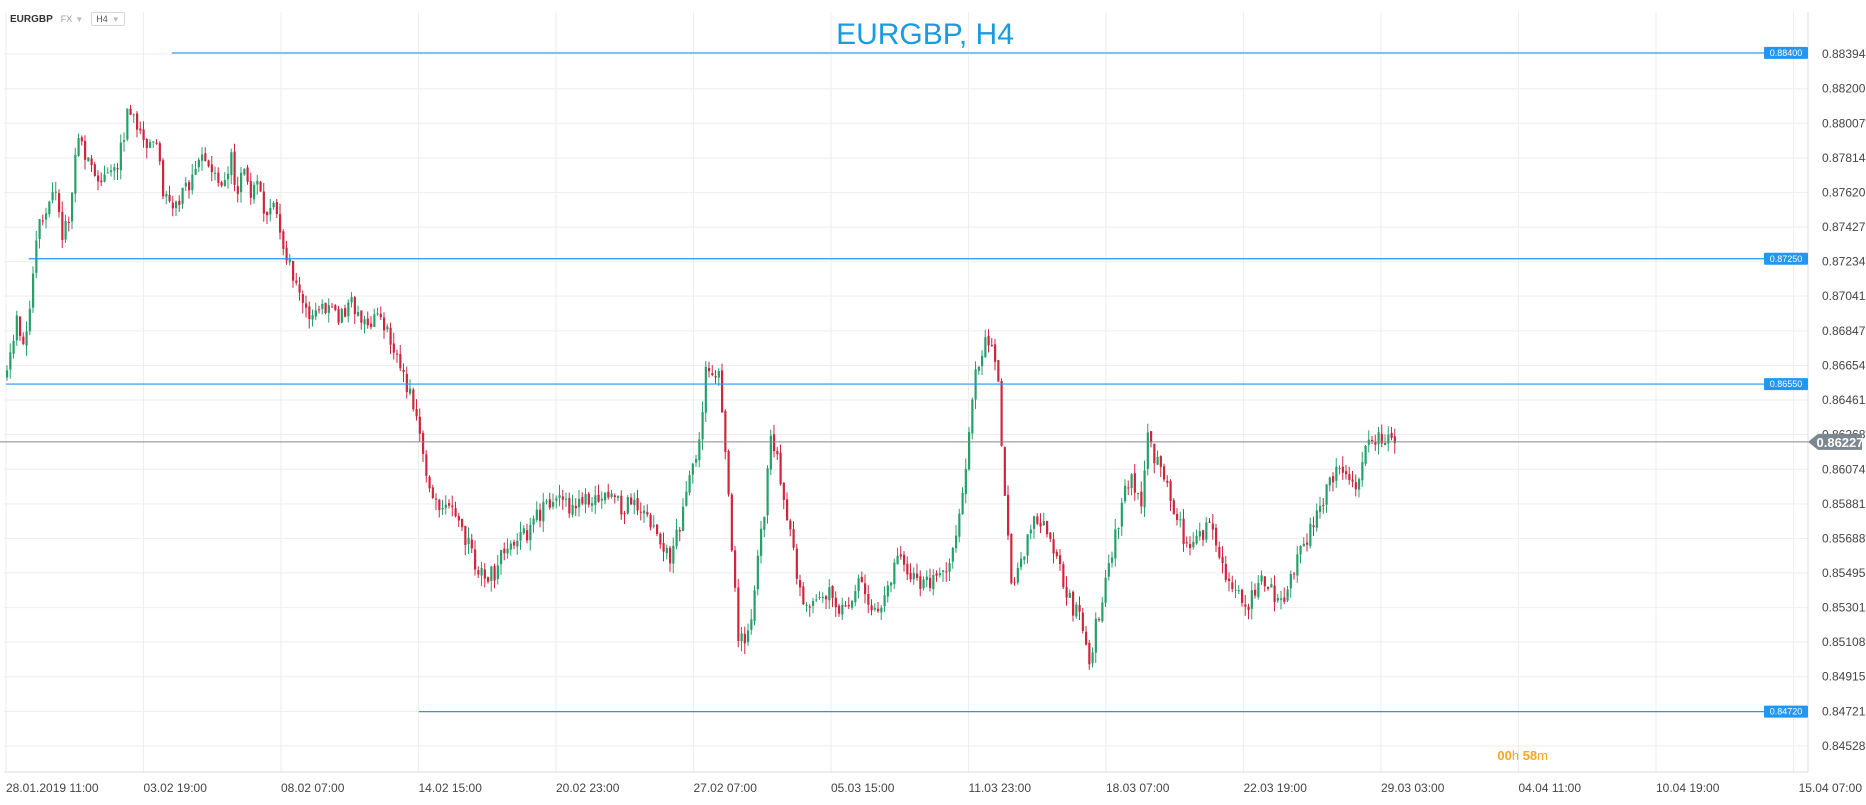 This screenshot has width=1866, height=805. Describe the element at coordinates (1844, 262) in the screenshot. I see `y-tick-label: 0.87234` at that location.